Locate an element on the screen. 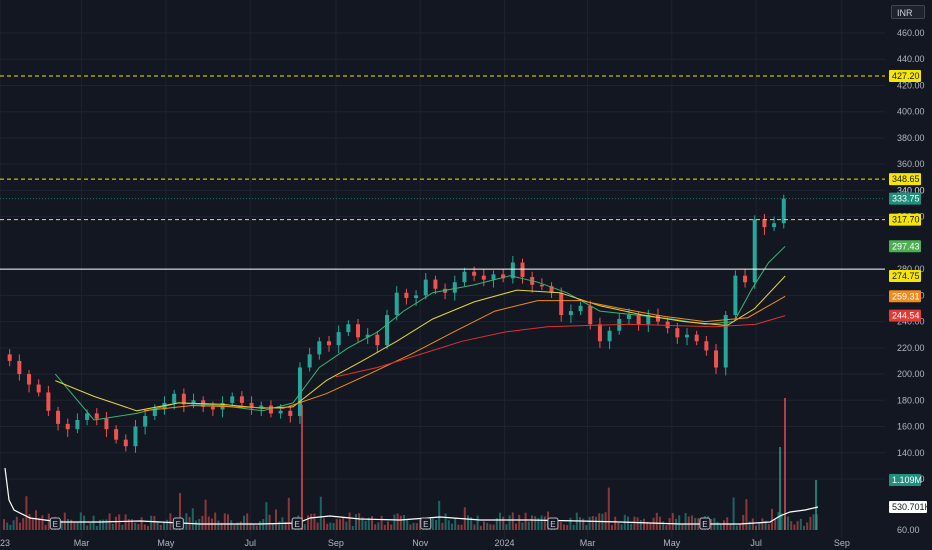  x-tick-label: Jul is located at coordinates (756, 543).